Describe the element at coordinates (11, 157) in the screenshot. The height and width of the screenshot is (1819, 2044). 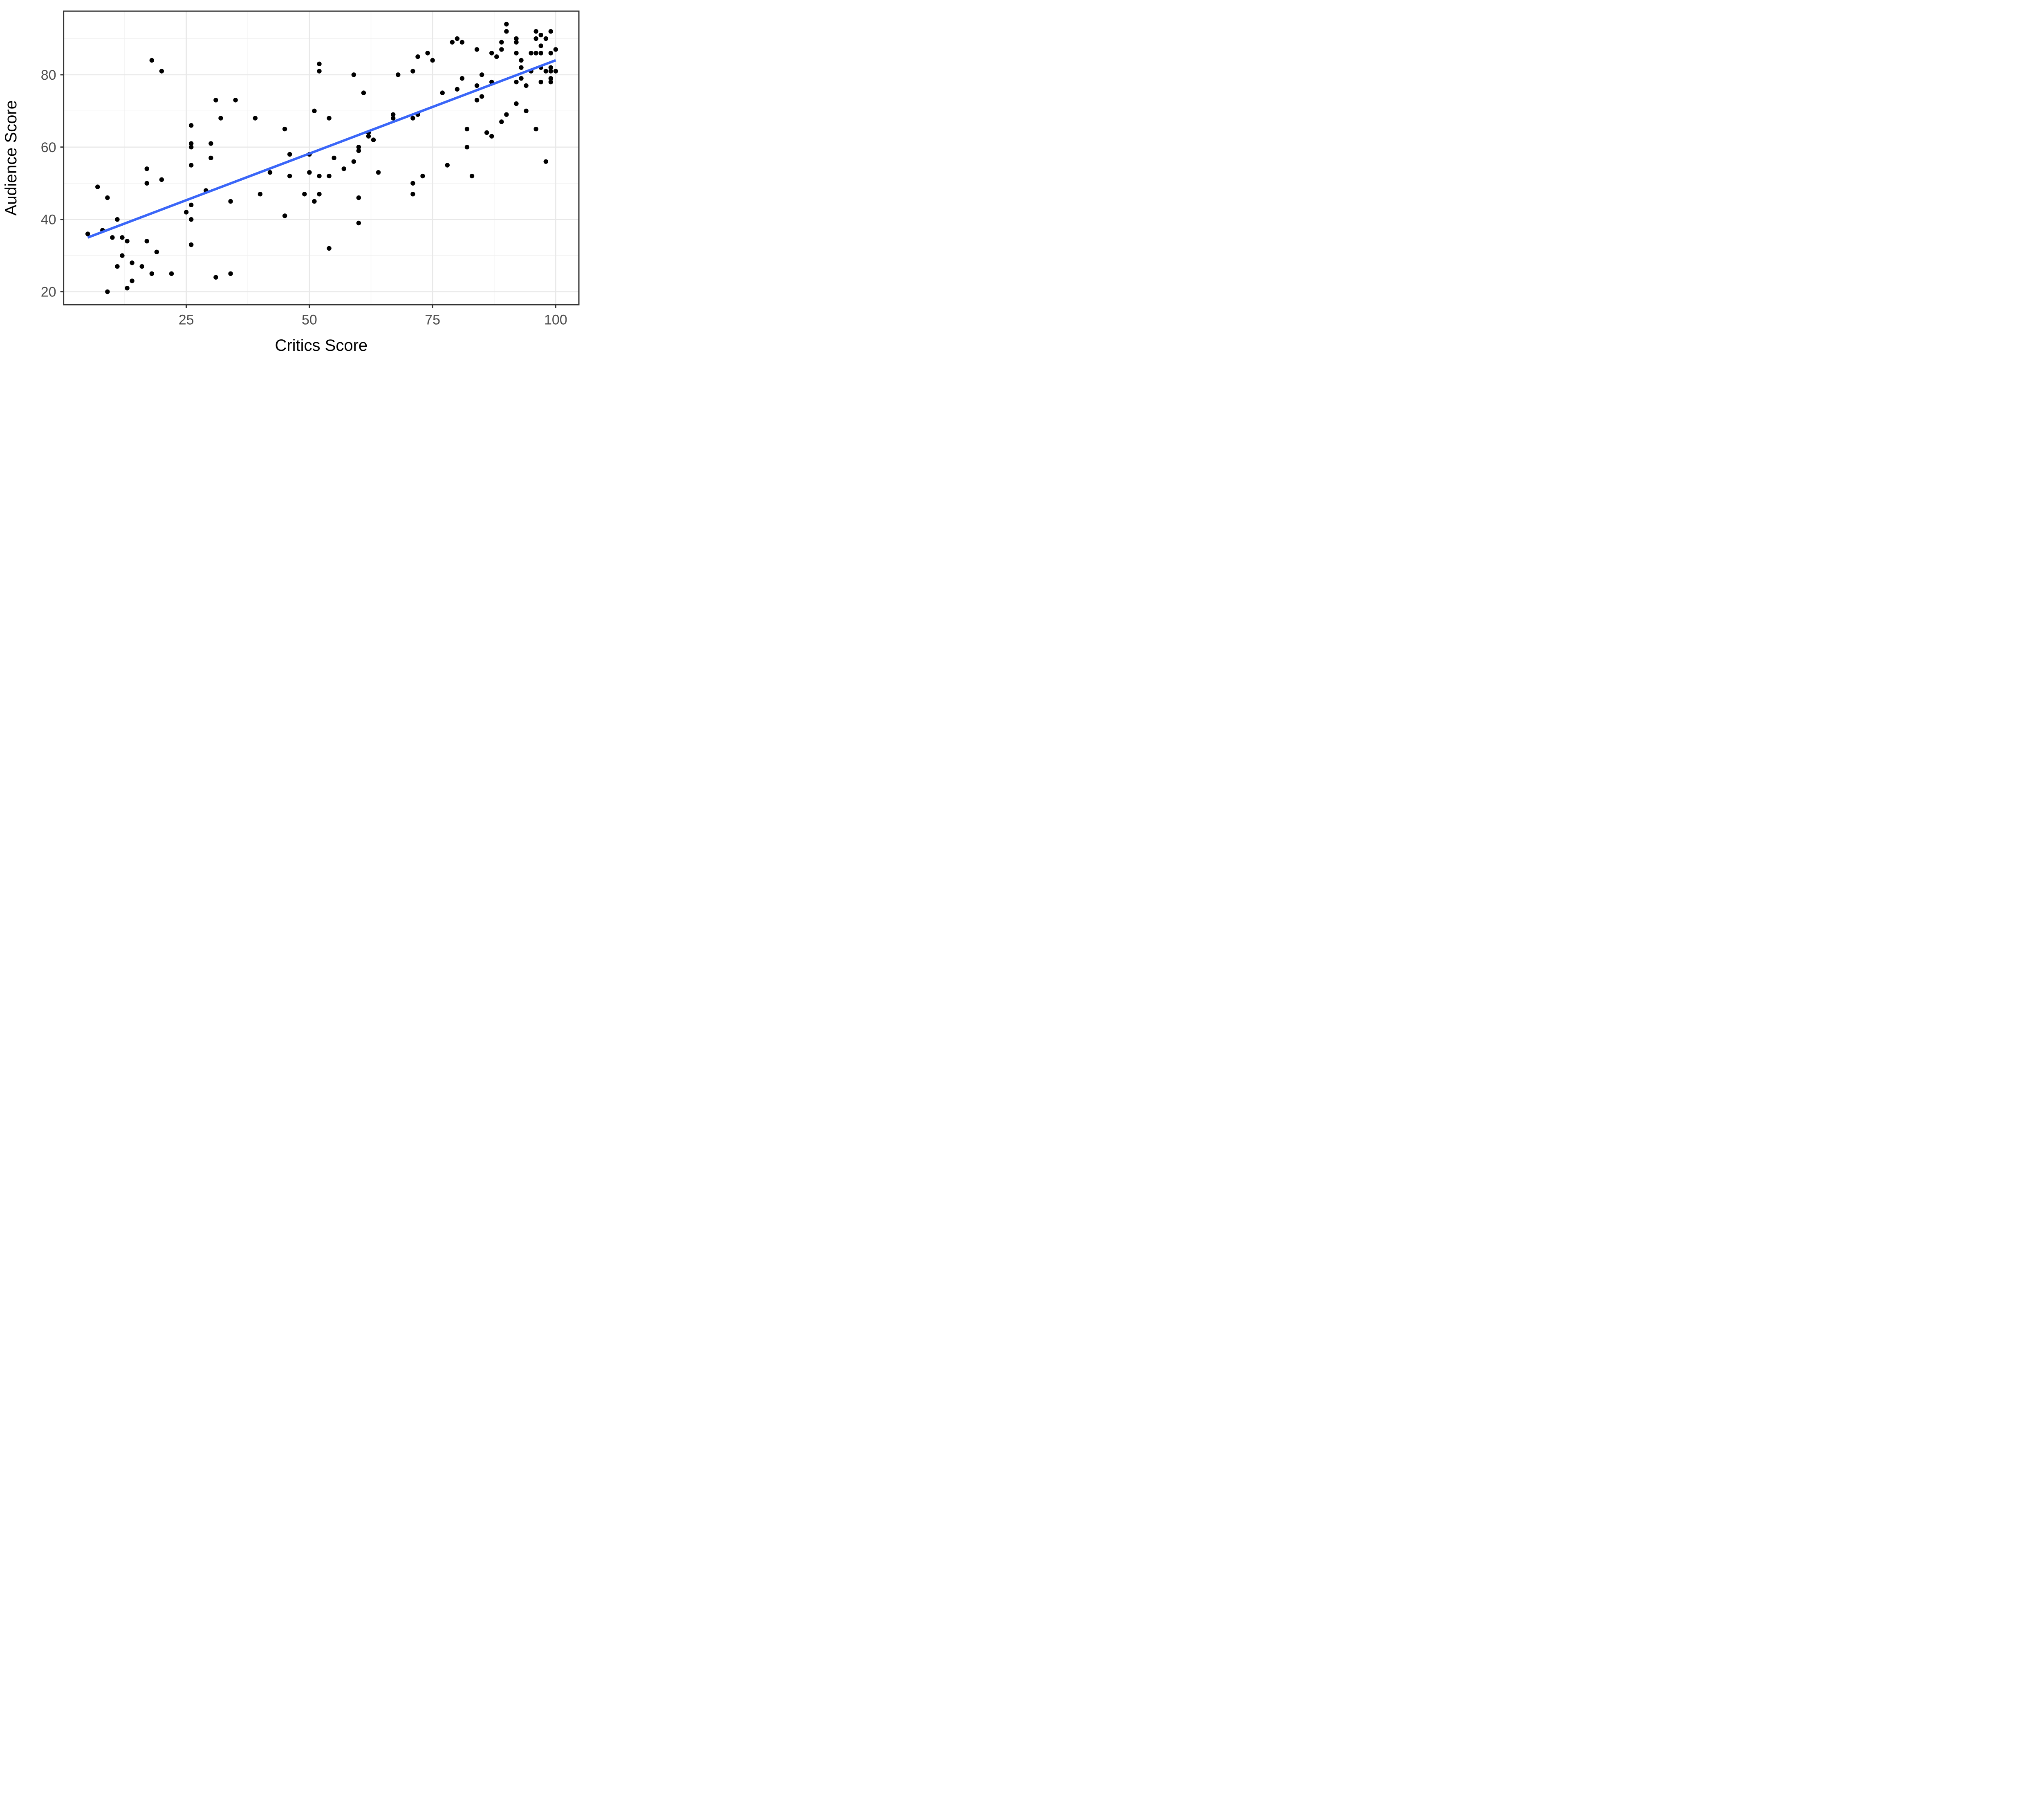
I see `y-axis-title: Audience Score` at that location.